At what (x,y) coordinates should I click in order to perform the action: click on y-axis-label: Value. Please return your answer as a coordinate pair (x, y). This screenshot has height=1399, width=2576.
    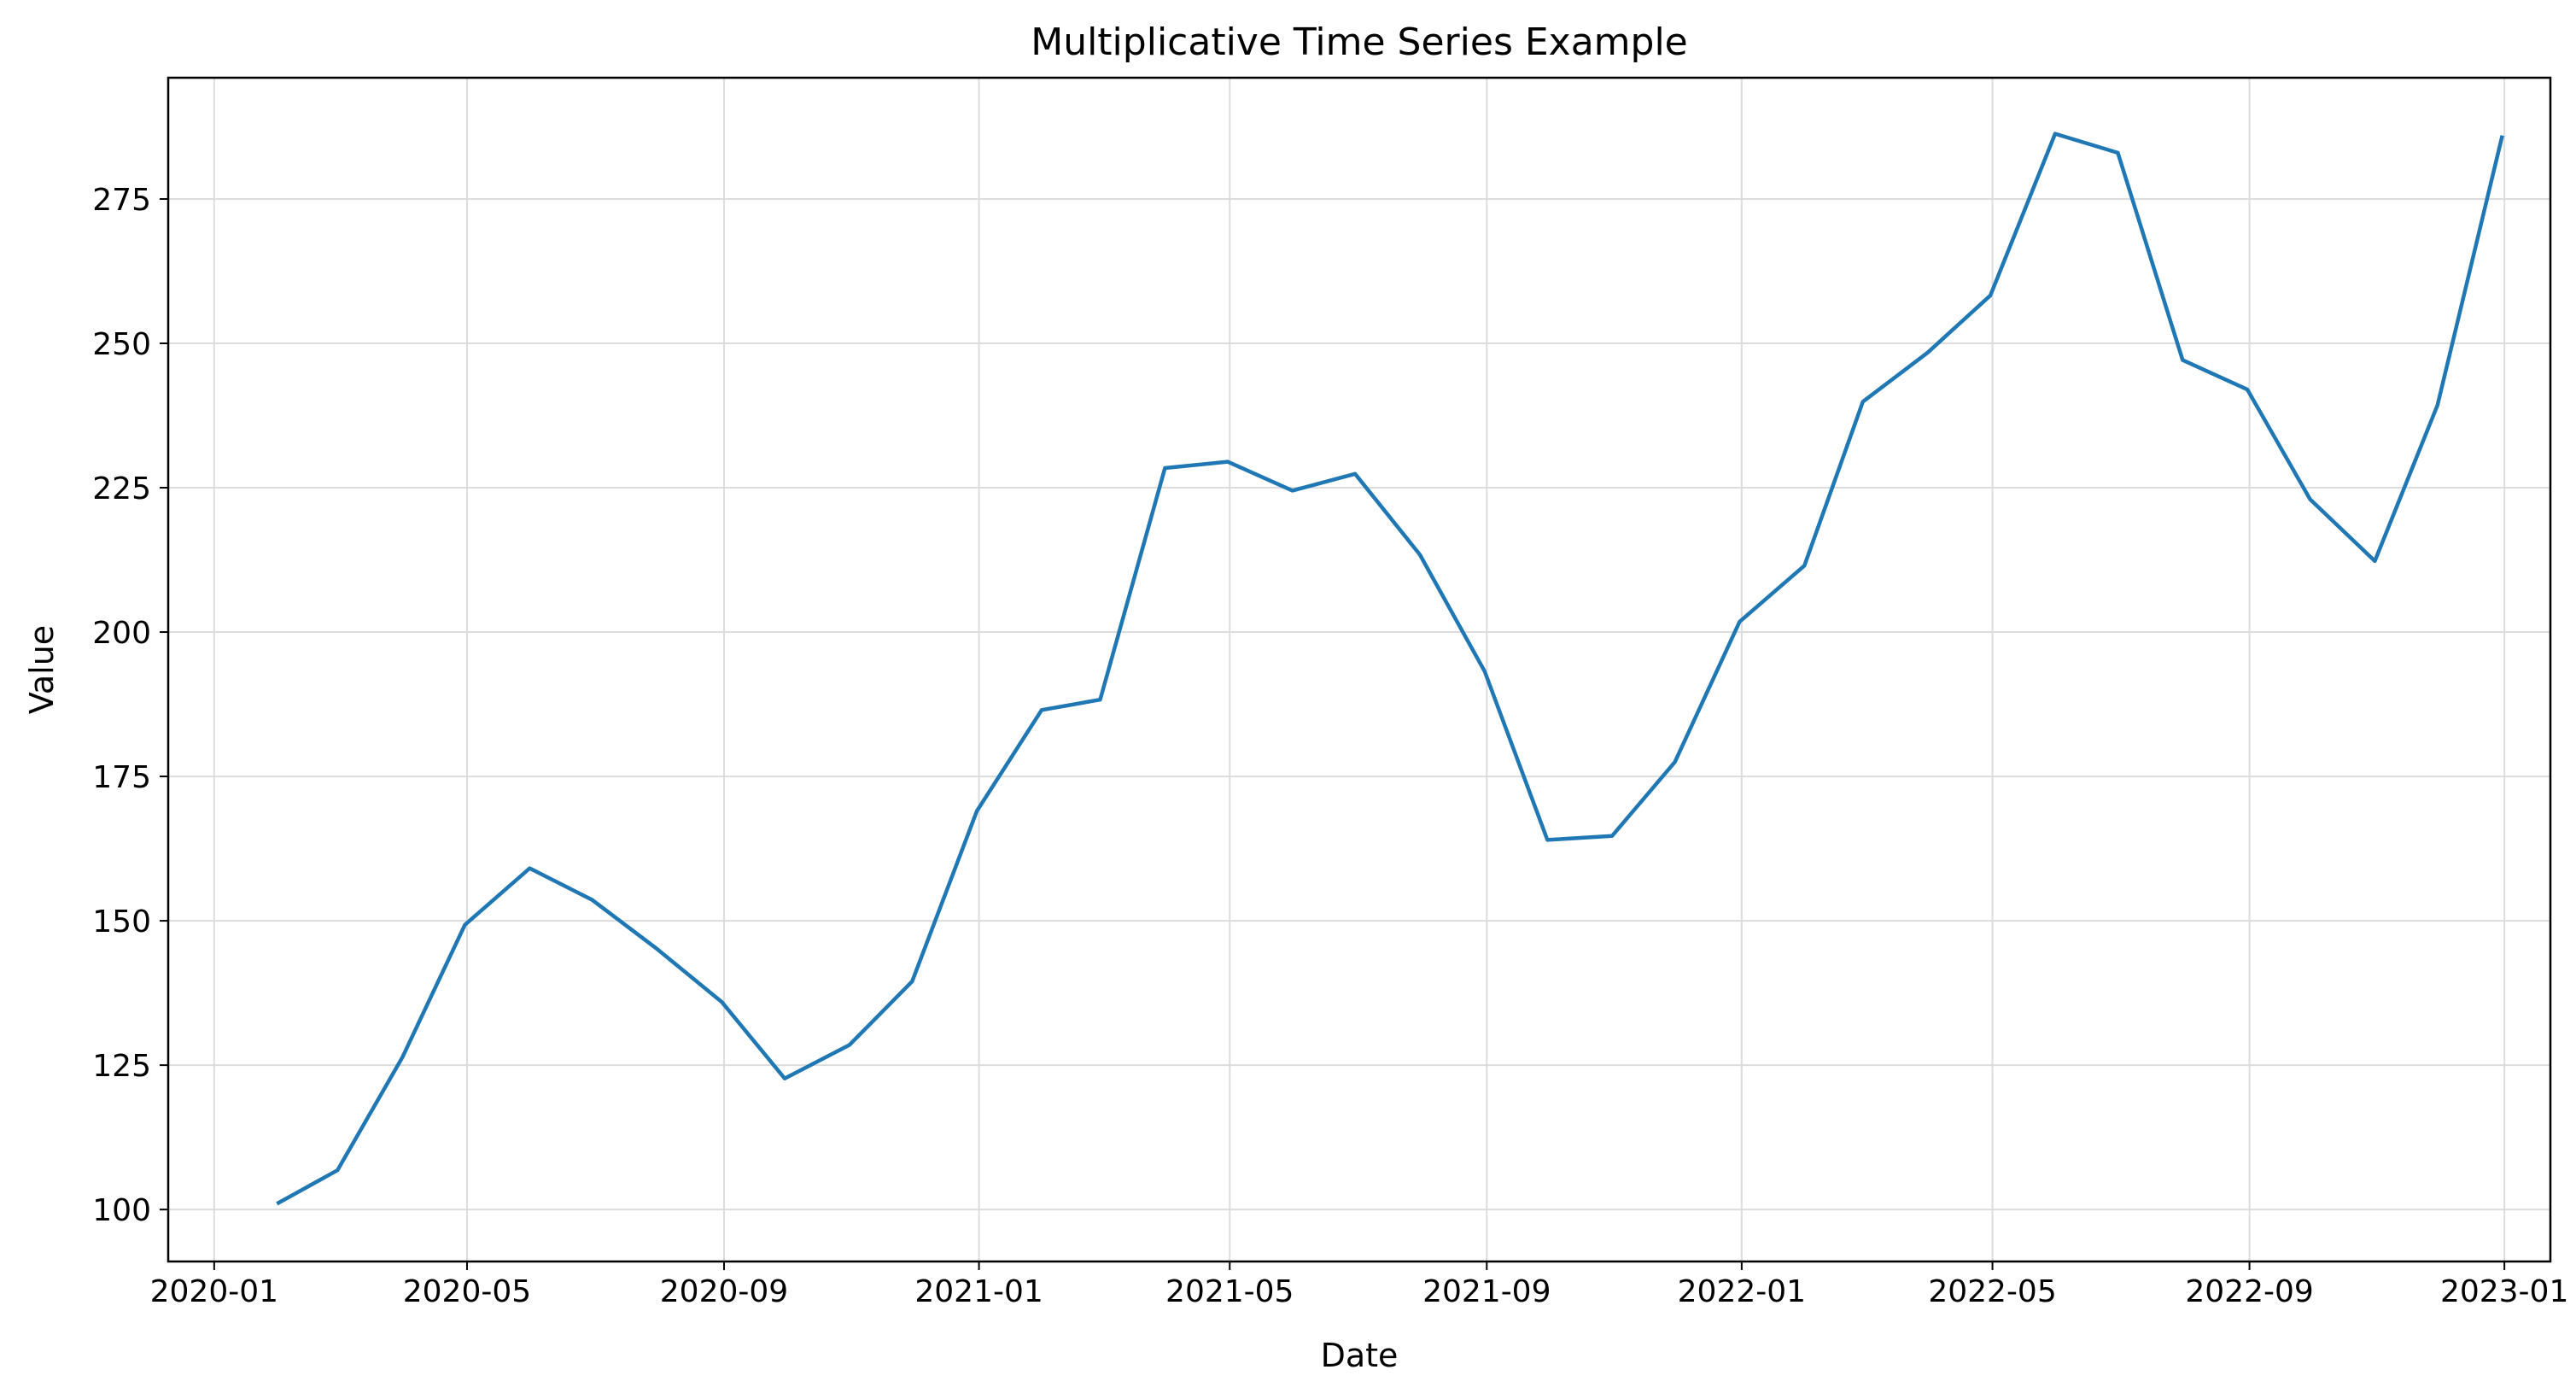
    Looking at the image, I should click on (42, 669).